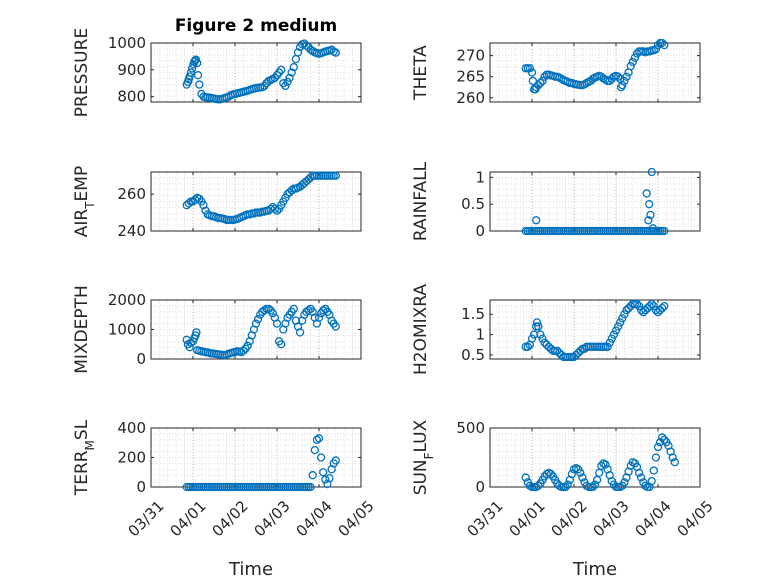 The width and height of the screenshot is (778, 583). What do you see at coordinates (429, 455) in the screenshot?
I see `y-axis-label-subscript: F` at bounding box center [429, 455].